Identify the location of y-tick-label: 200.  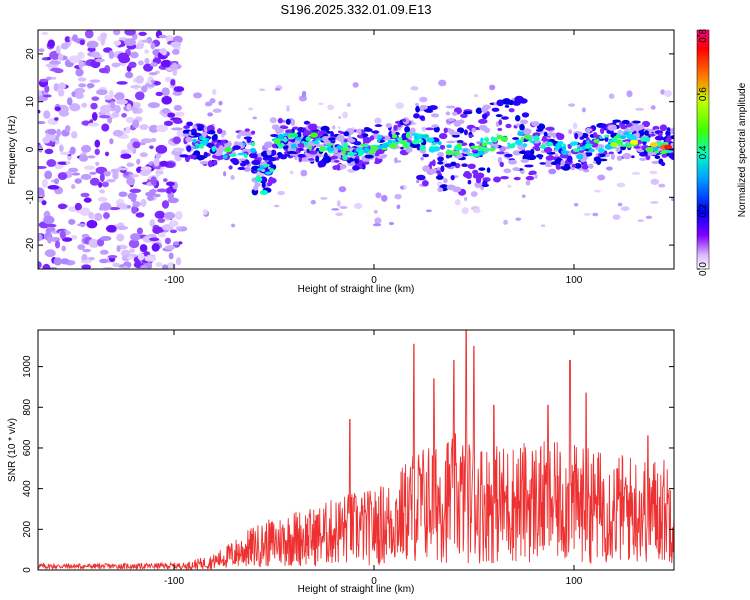
(27, 529).